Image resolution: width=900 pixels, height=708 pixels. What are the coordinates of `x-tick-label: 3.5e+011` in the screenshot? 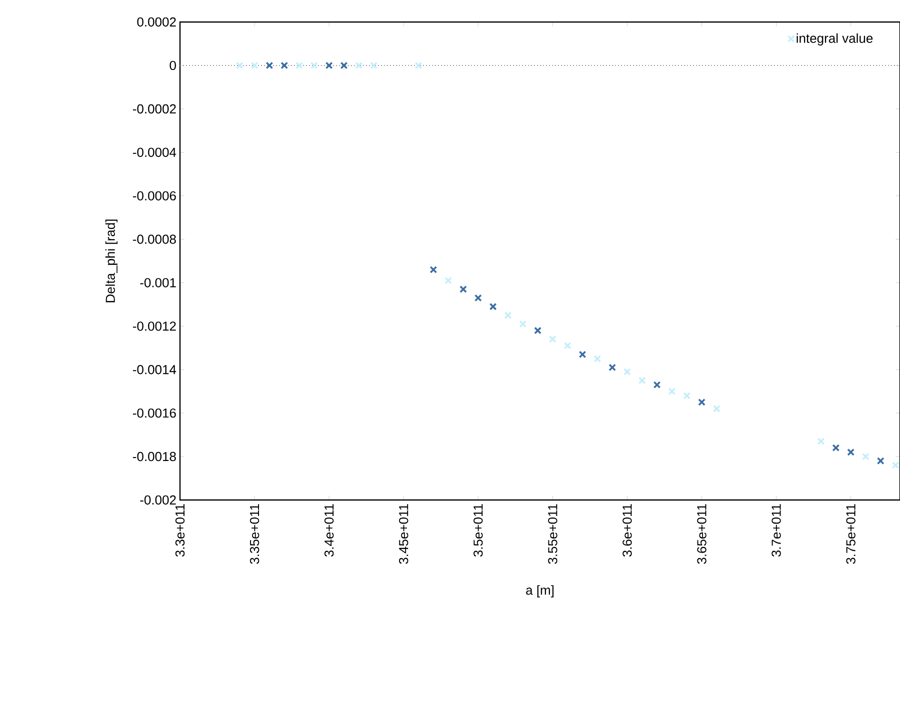 It's located at (478, 530).